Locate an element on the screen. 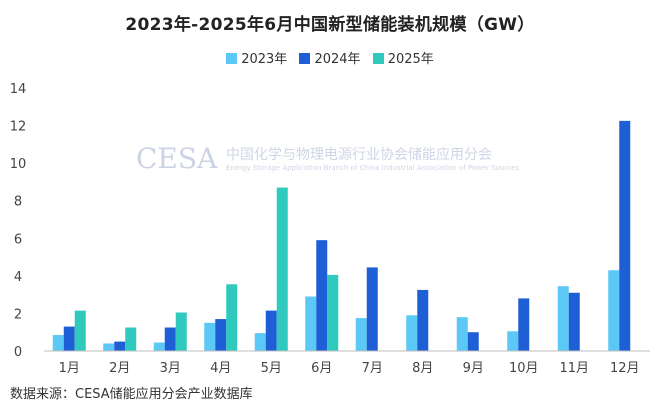 Image resolution: width=660 pixels, height=409 pixels. x-tick-label: 8月 is located at coordinates (422, 368).